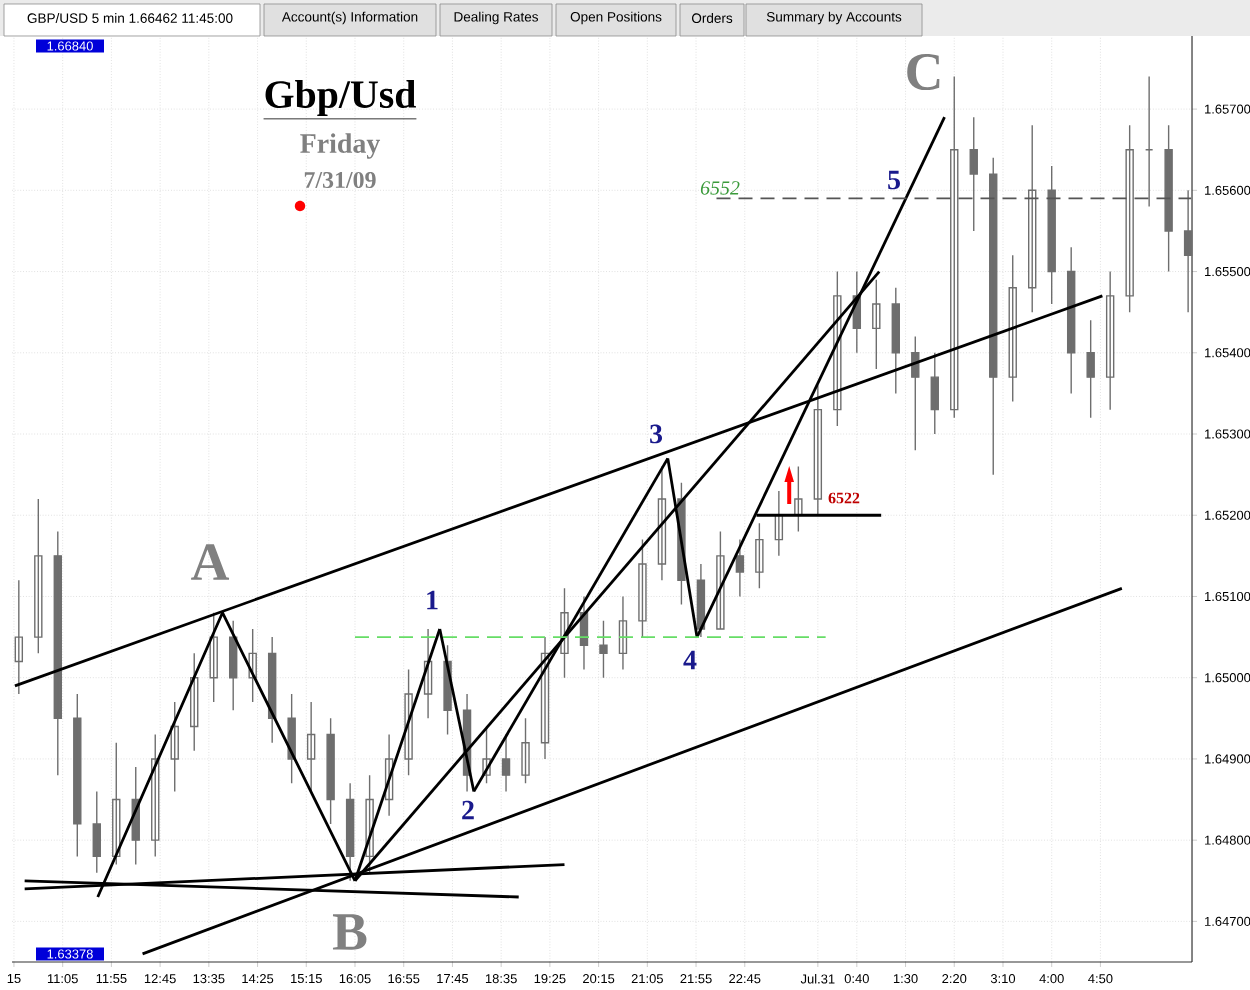  Describe the element at coordinates (894, 180) in the screenshot. I see `annotation: 5` at that location.